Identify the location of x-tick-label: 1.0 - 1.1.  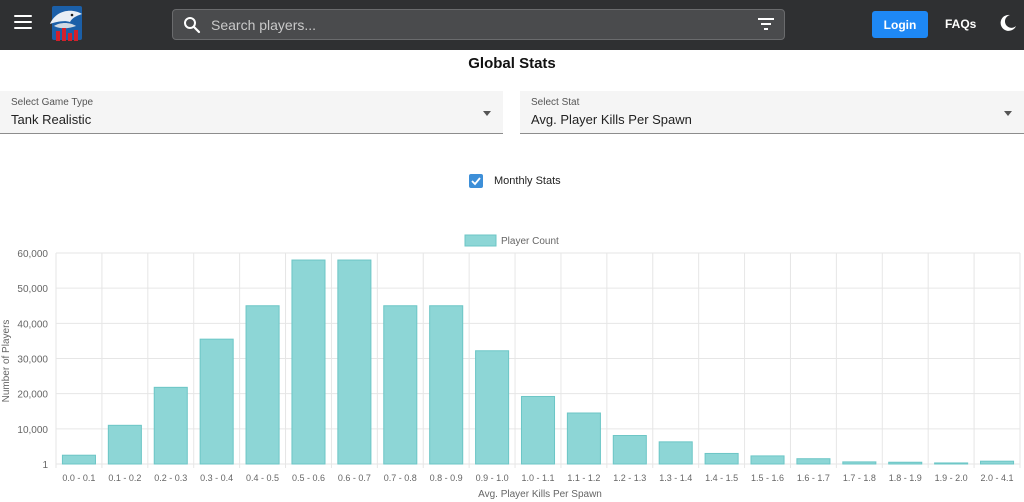
(537, 478).